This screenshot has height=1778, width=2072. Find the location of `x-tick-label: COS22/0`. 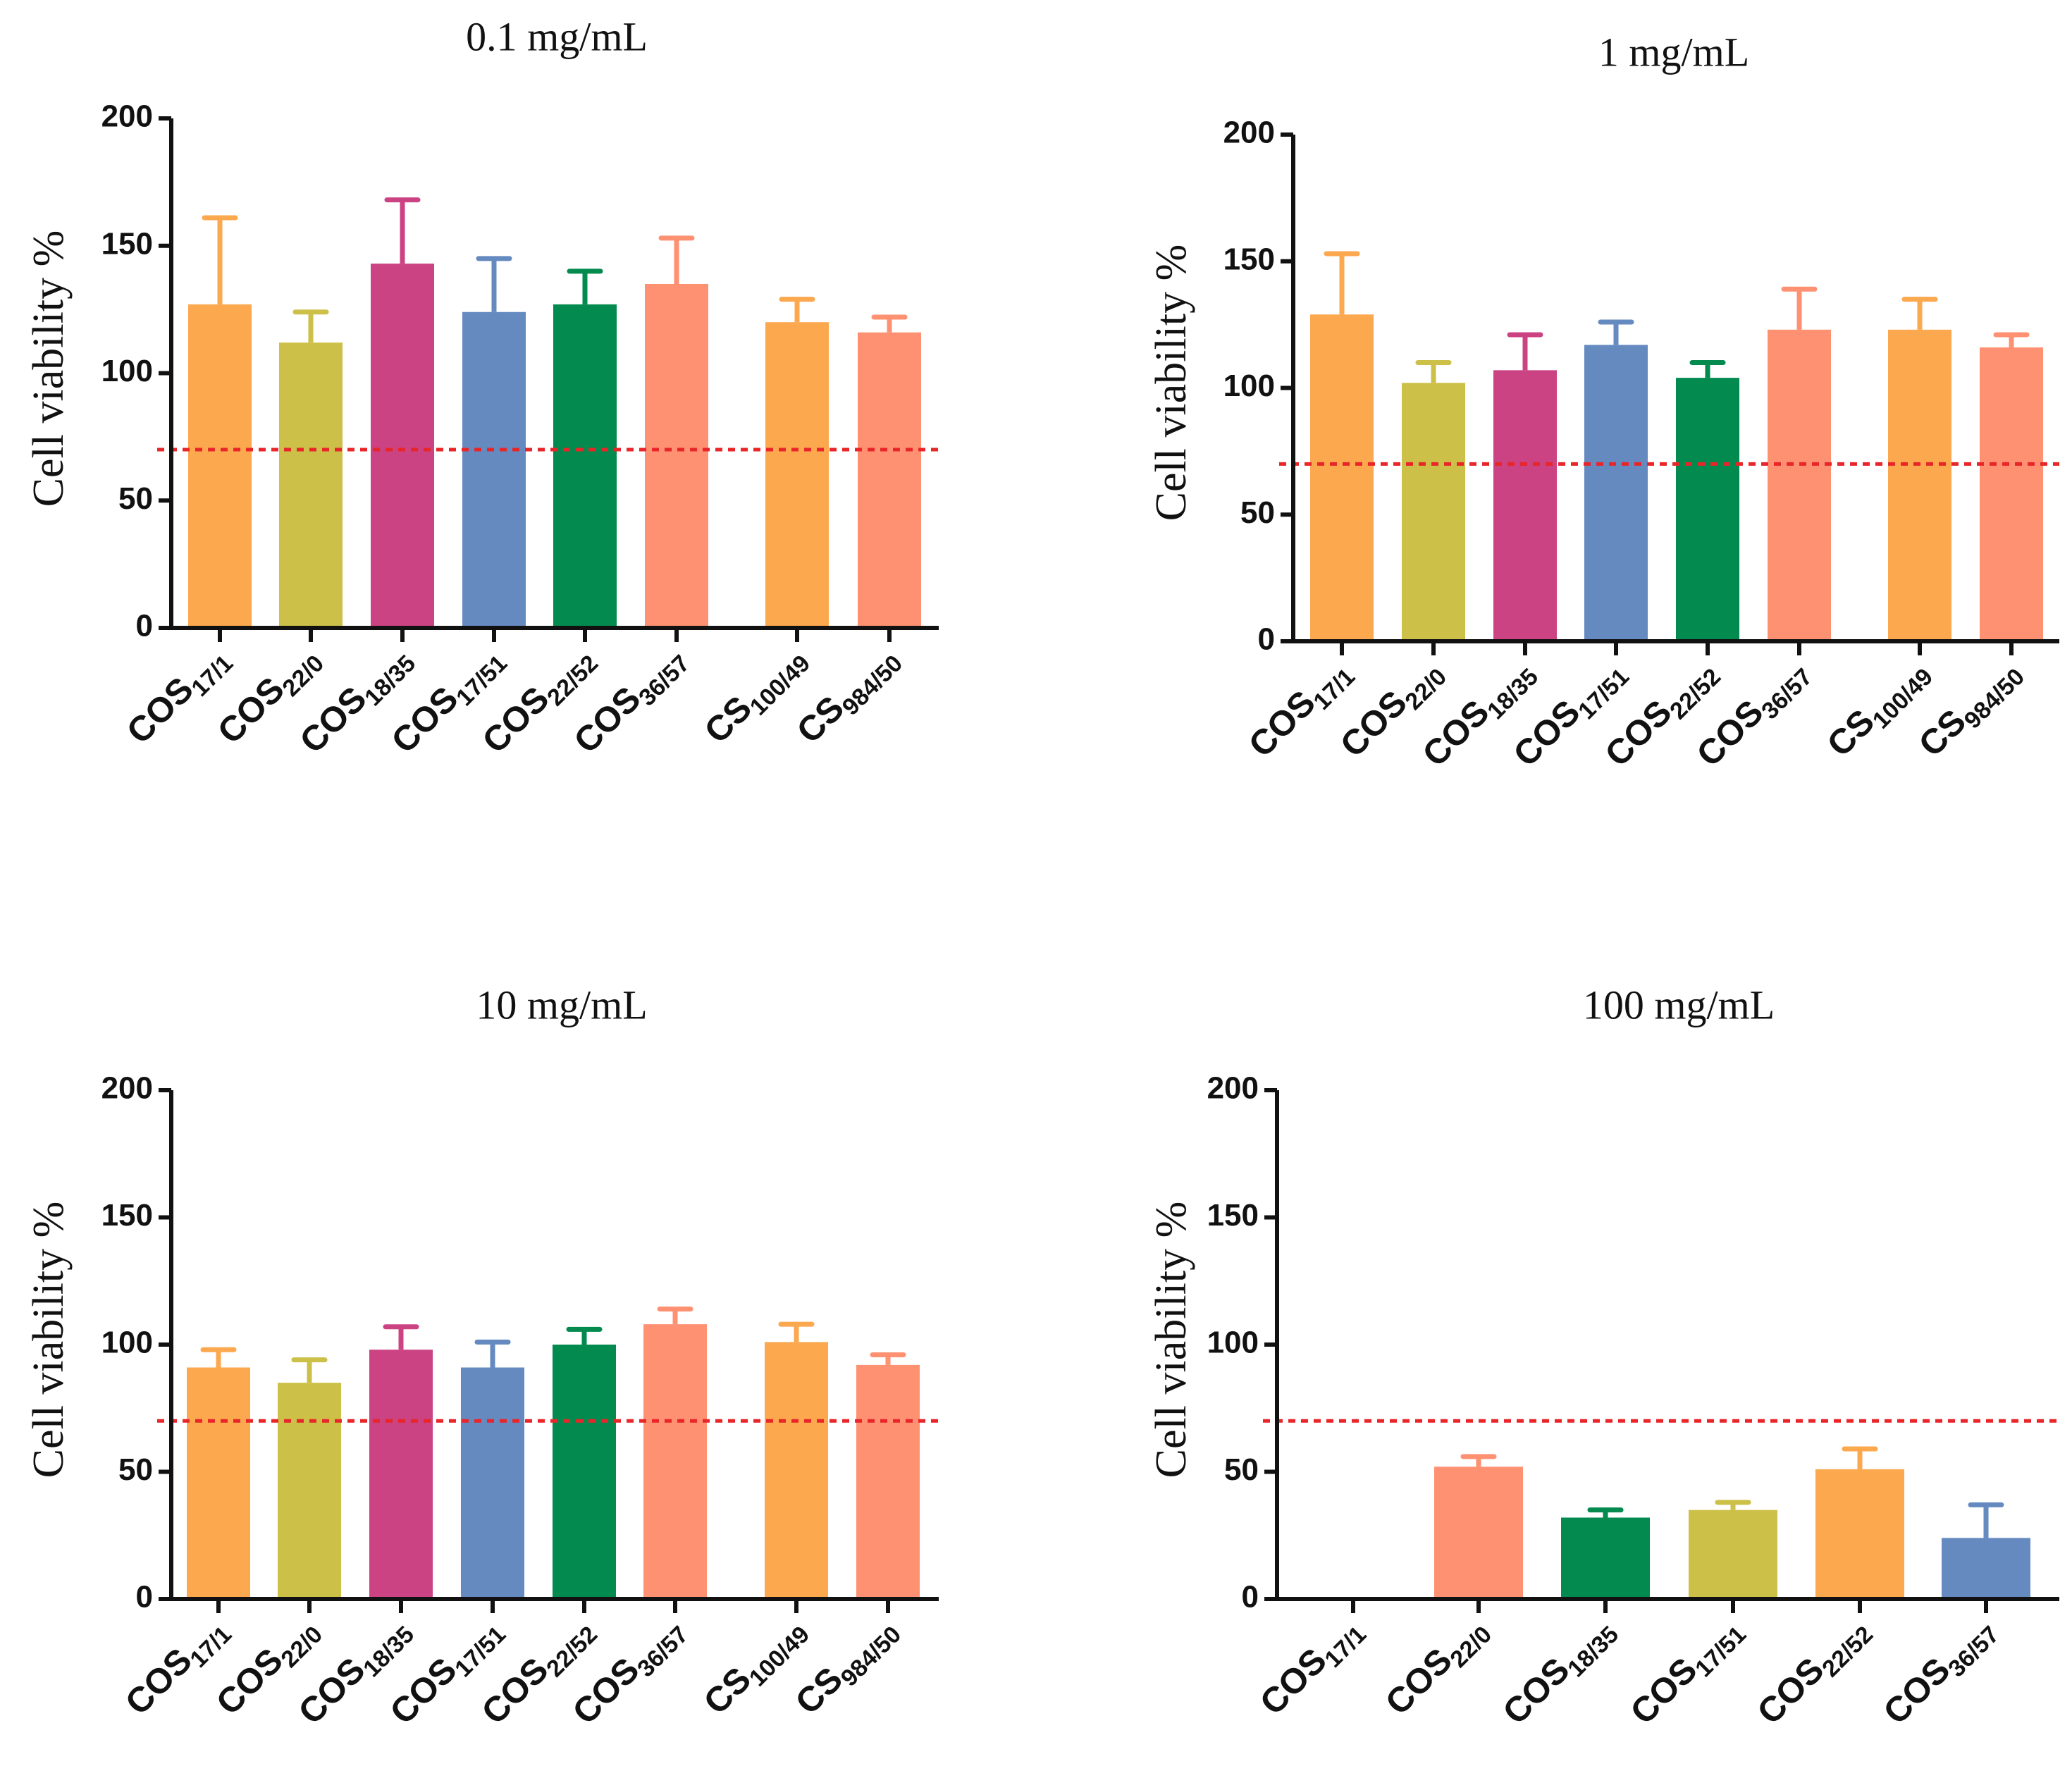

x-tick-label: COS22/0 is located at coordinates (1437, 1667).